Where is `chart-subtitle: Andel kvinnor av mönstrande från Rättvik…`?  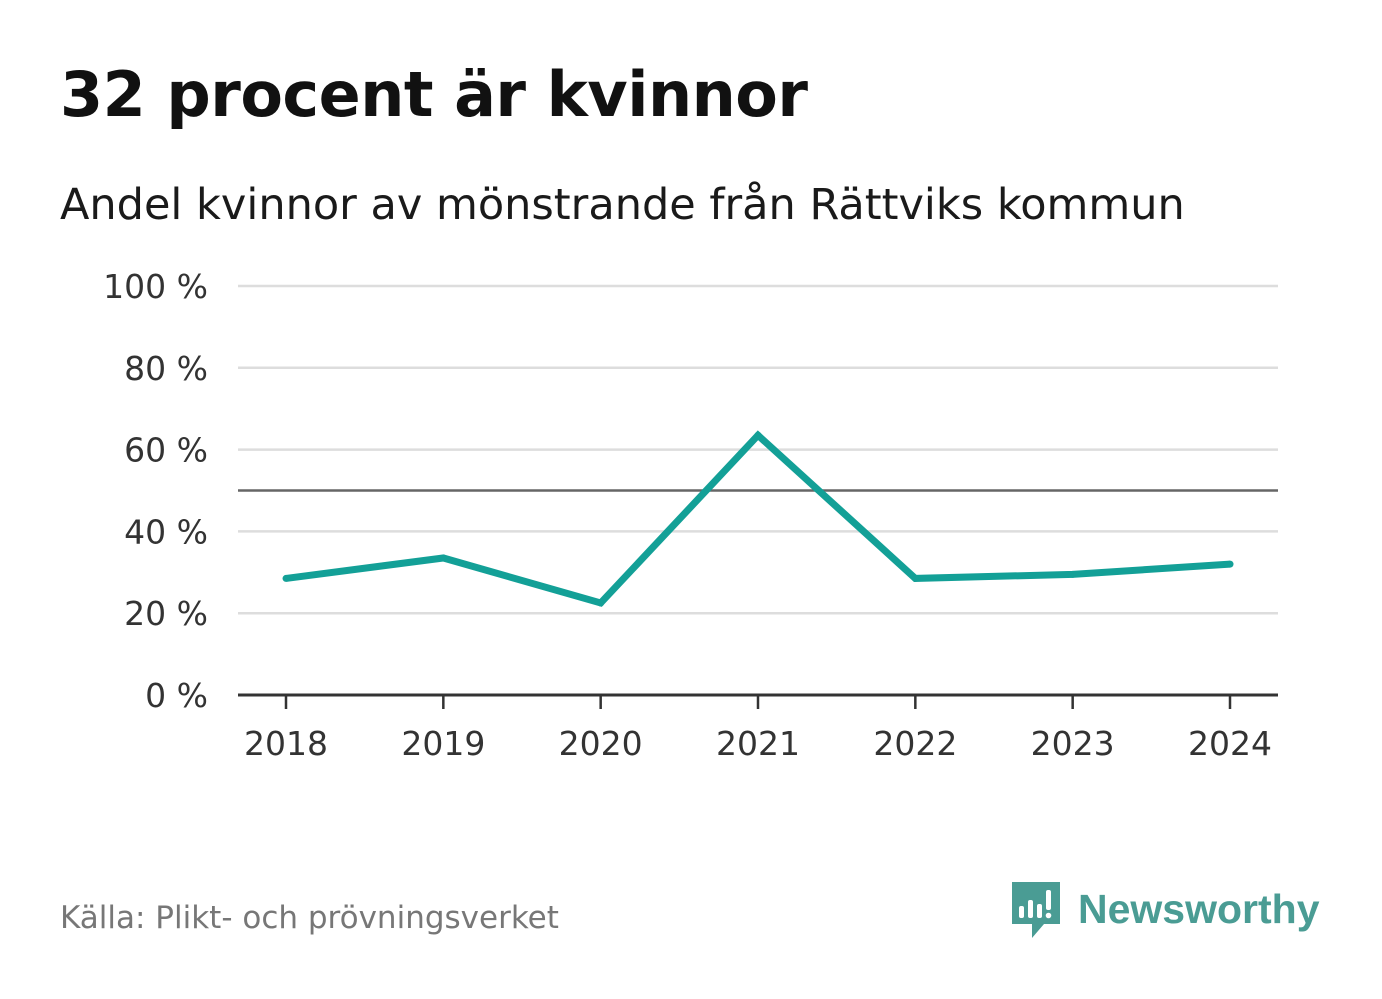 chart-subtitle: Andel kvinnor av mönstrande från Rättvik… is located at coordinates (622, 205).